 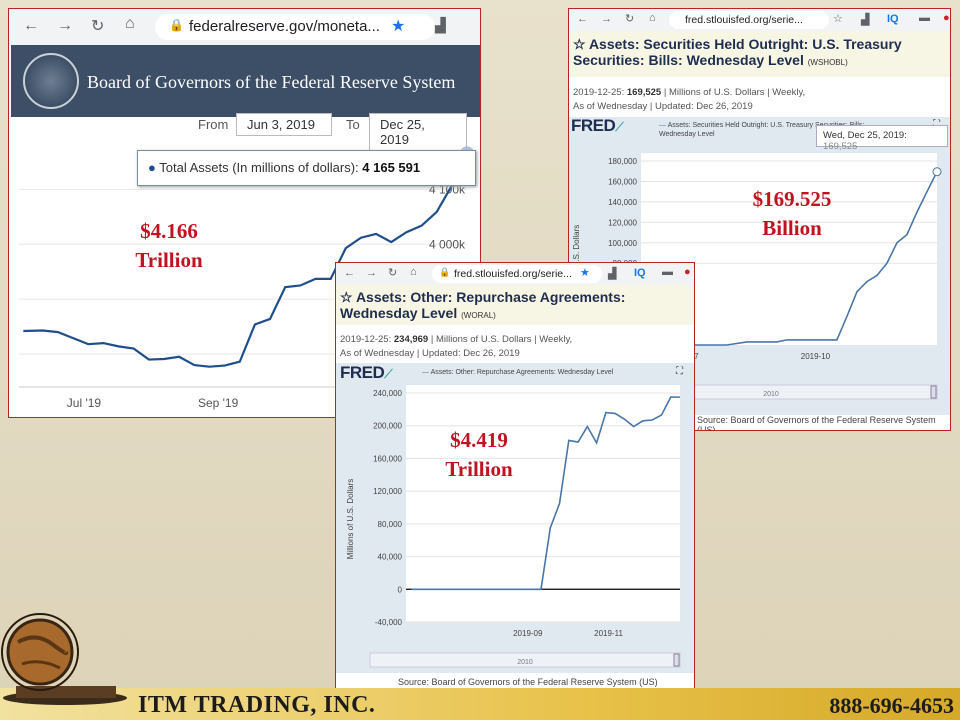 What do you see at coordinates (390, 557) in the screenshot?
I see `y-tick-label: 40,000` at bounding box center [390, 557].